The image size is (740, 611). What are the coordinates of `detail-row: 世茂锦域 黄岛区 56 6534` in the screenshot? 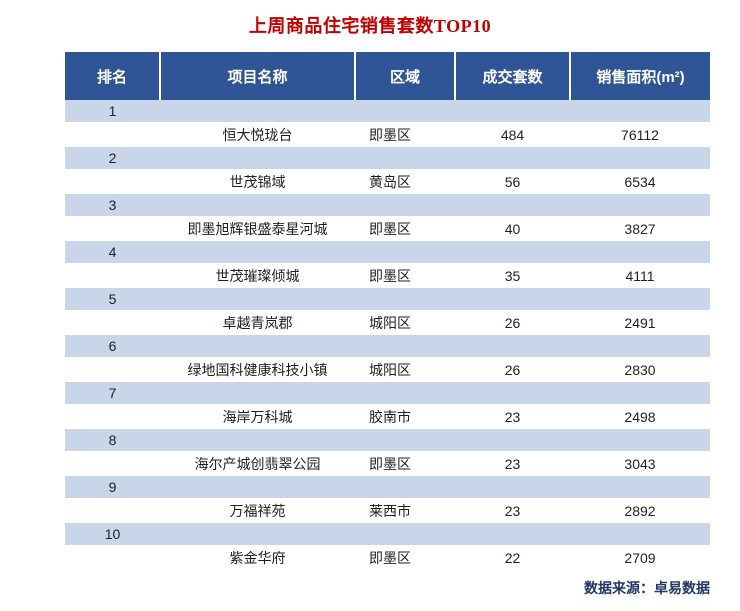 It's located at (387, 181).